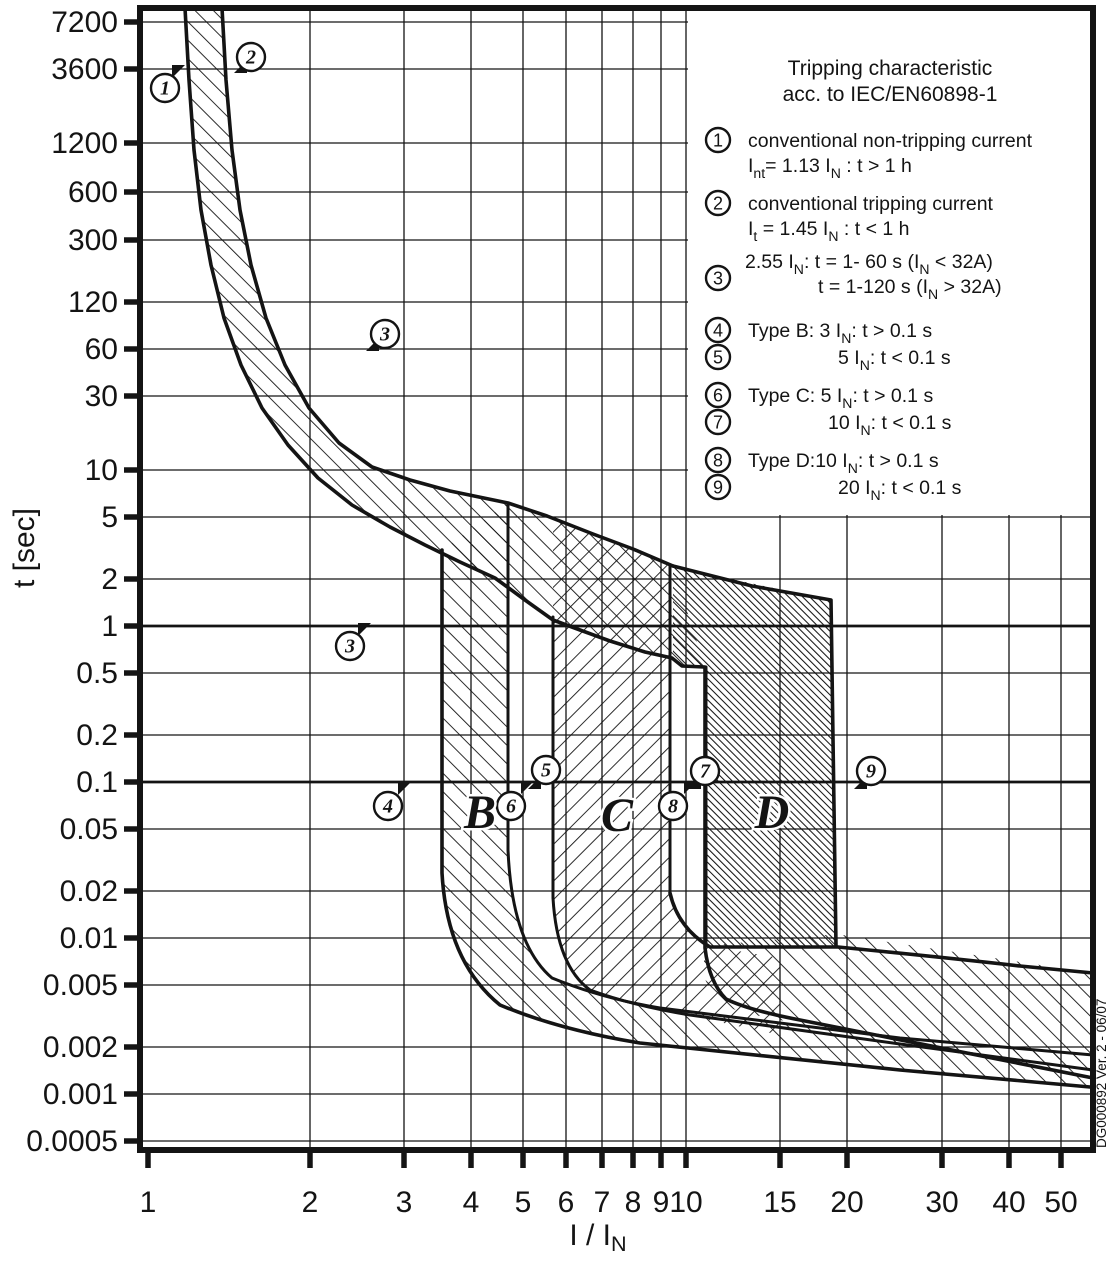 The image size is (1111, 1280). What do you see at coordinates (24, 548) in the screenshot?
I see `axis-title-y: t [sec]` at bounding box center [24, 548].